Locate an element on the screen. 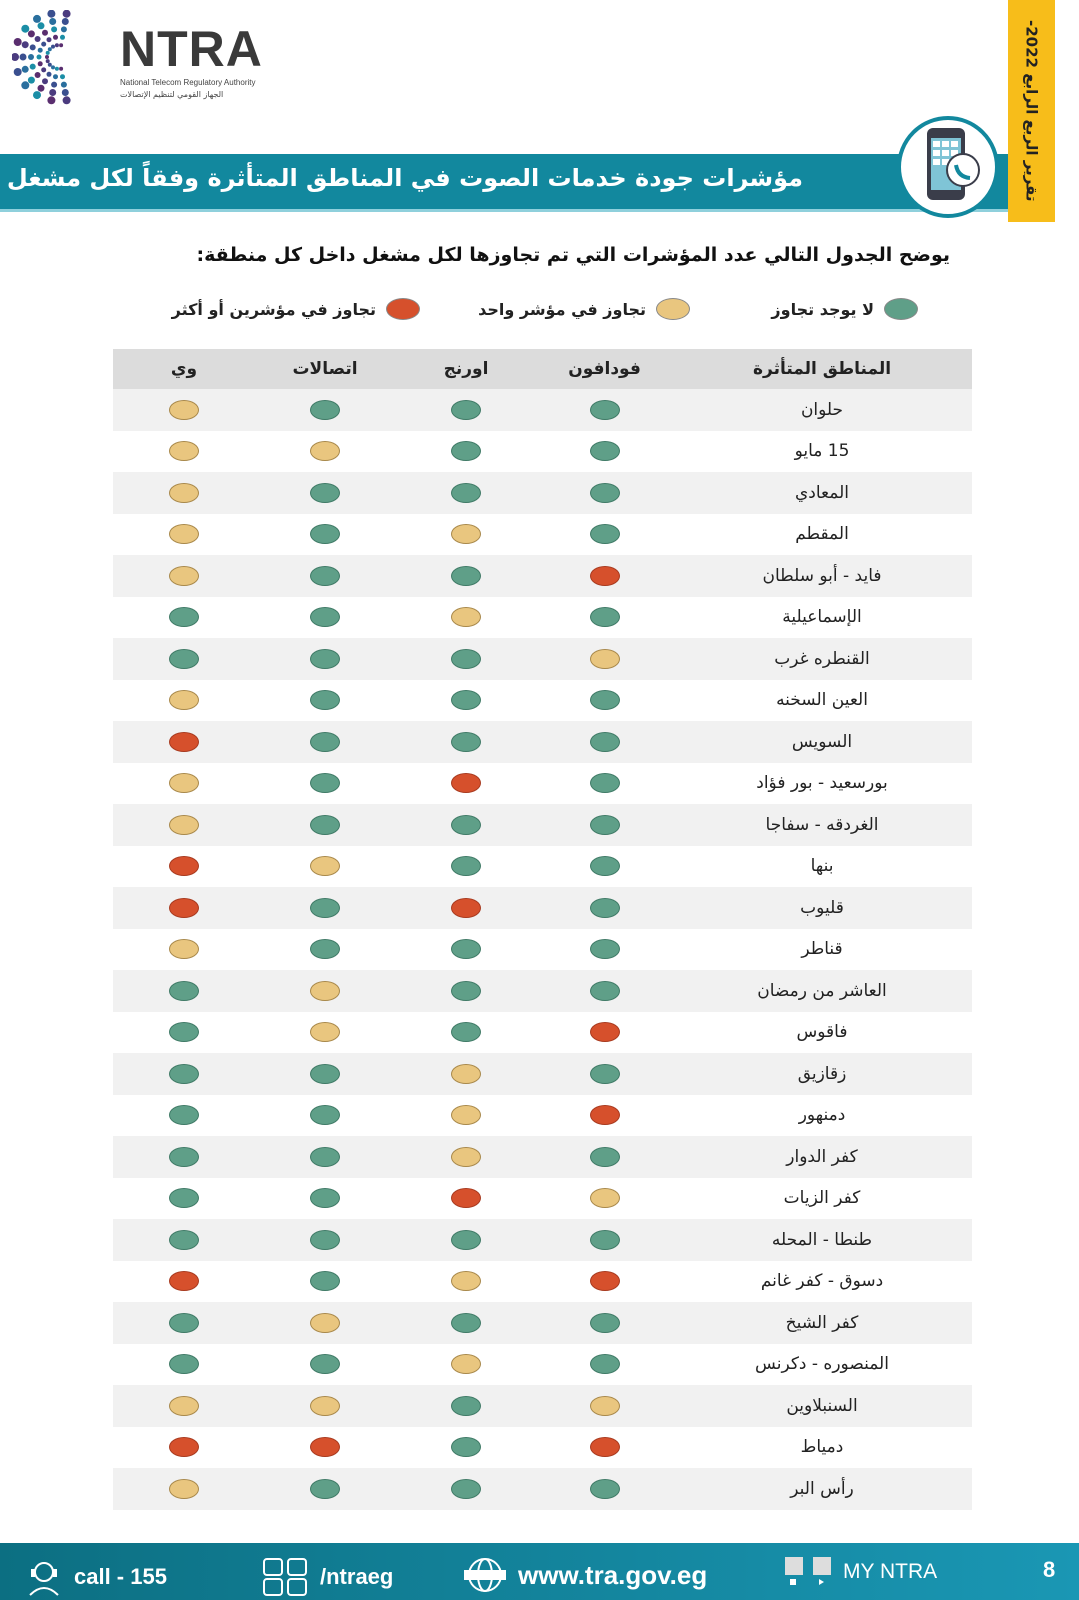  table-row: فايد - أبو سلطان is located at coordinates (542, 576).